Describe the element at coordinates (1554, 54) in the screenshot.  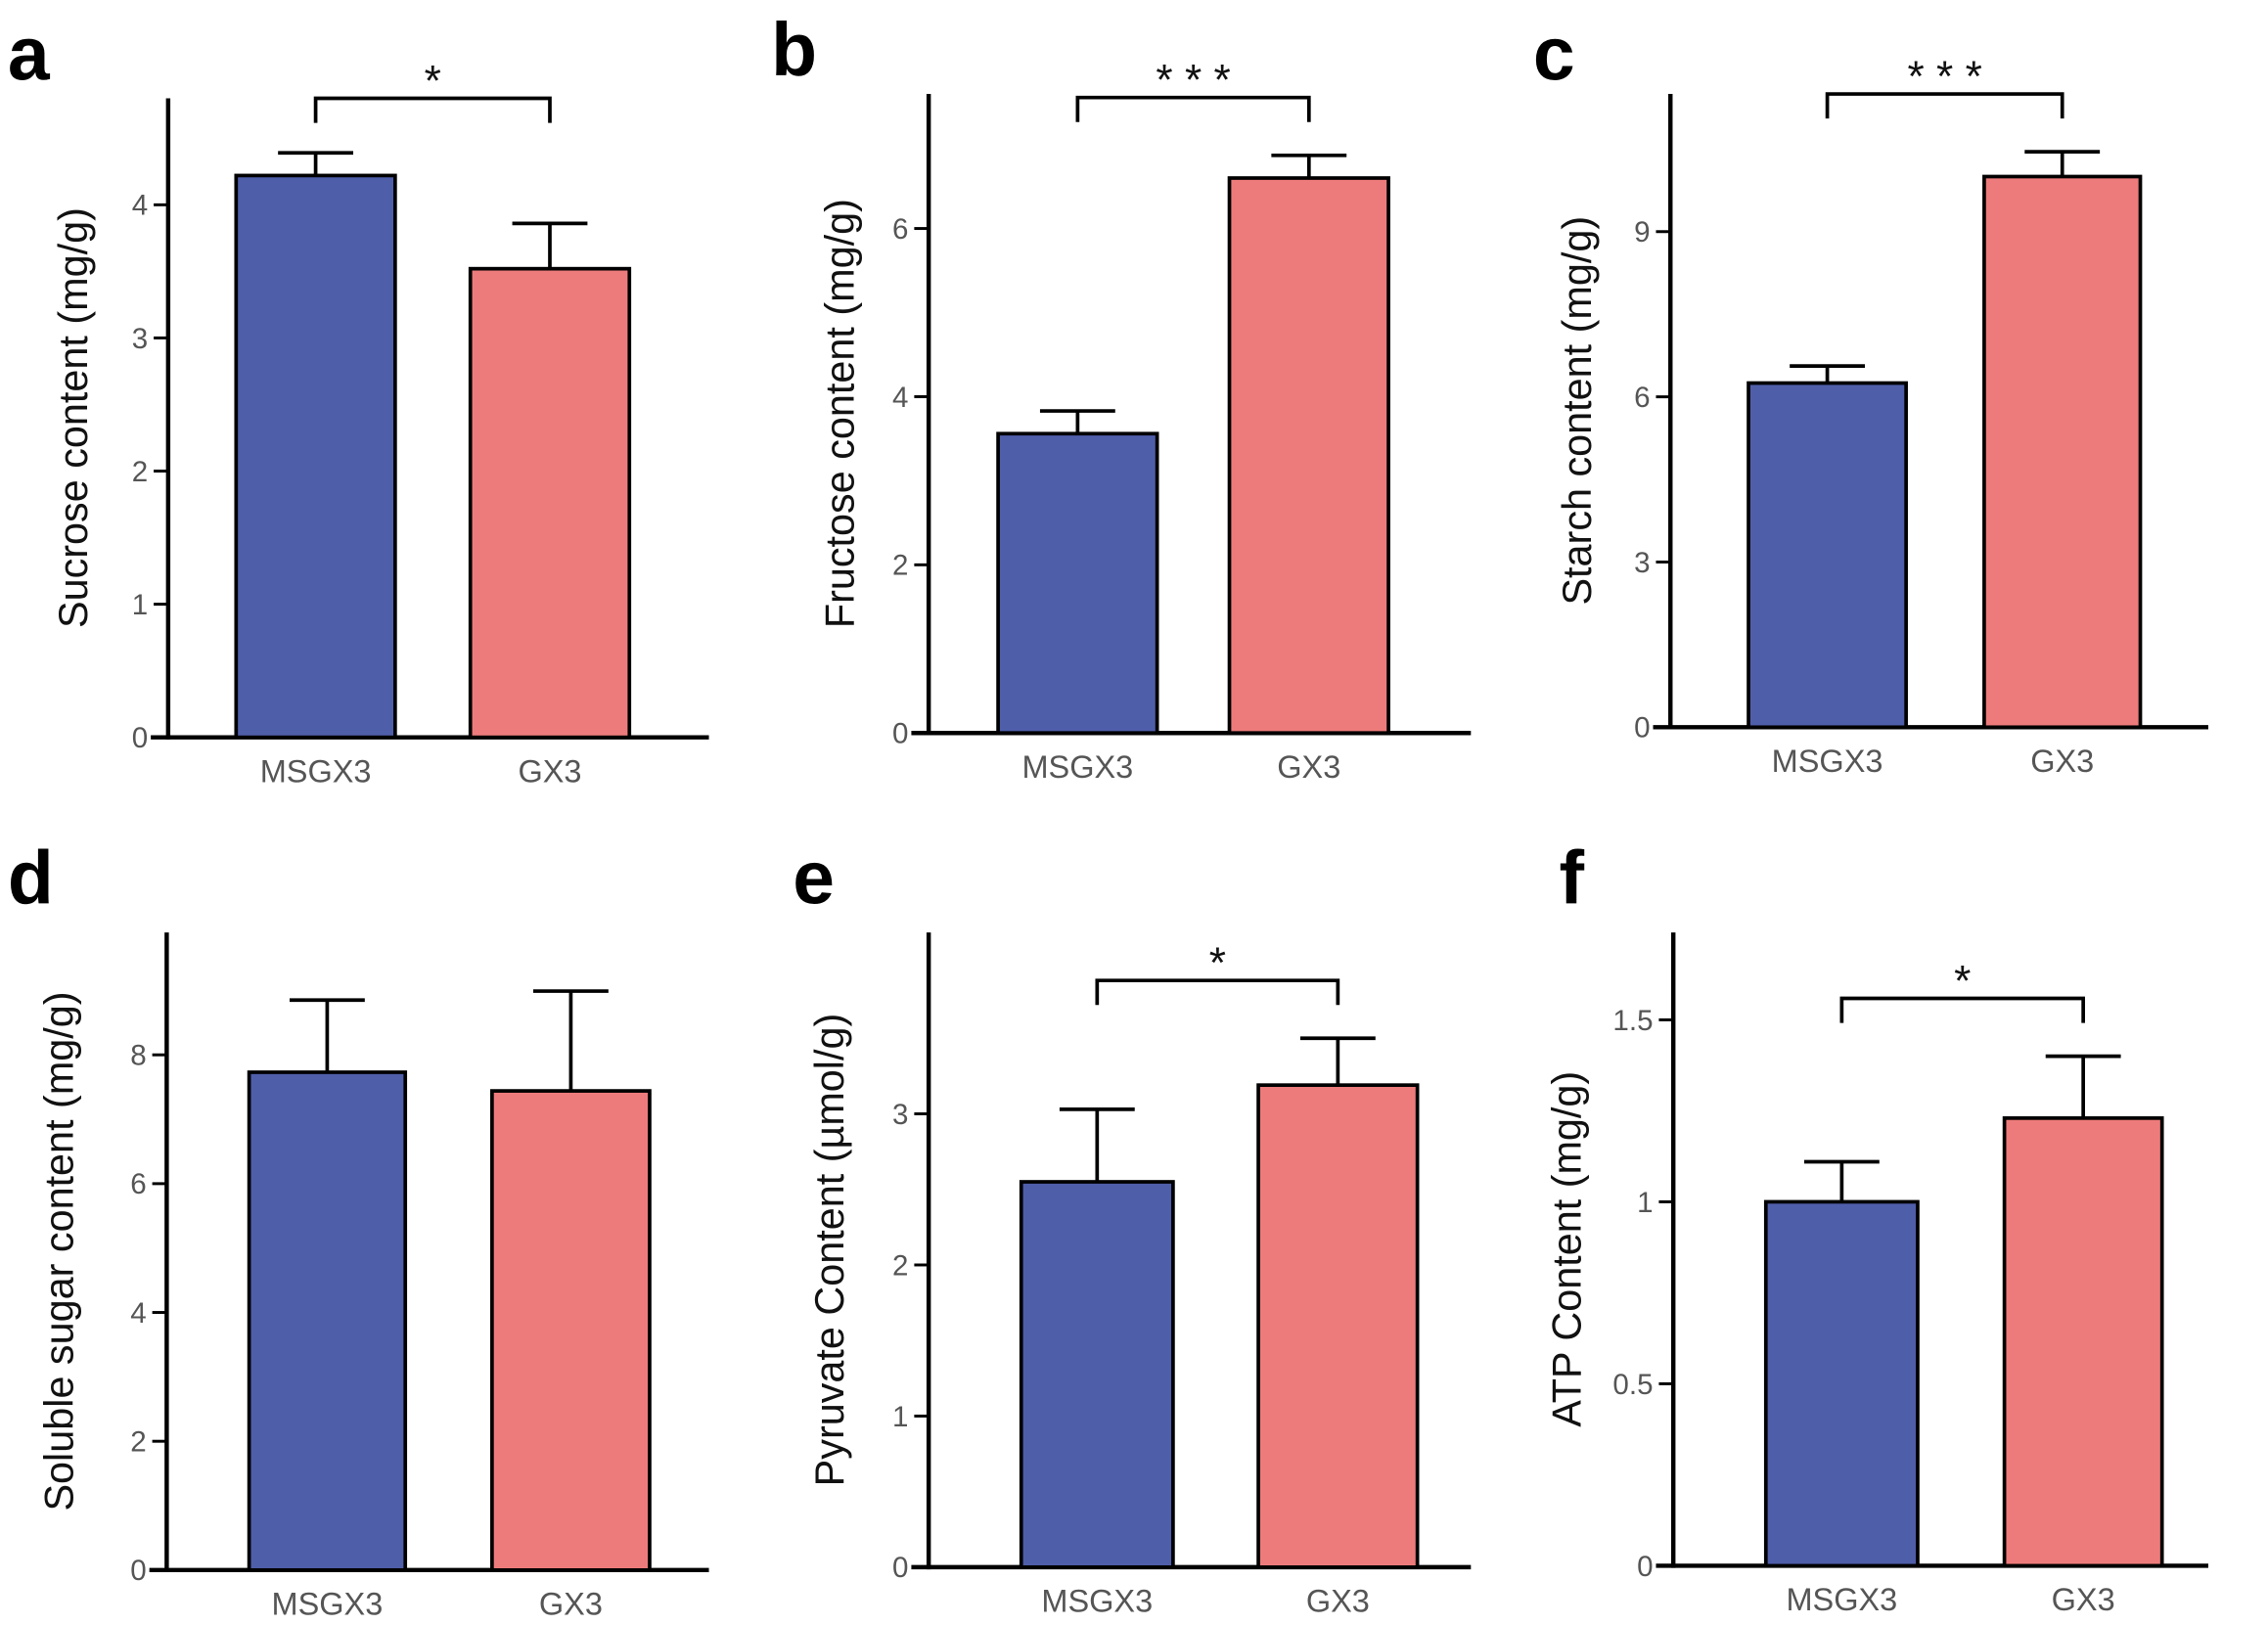
I see `panel-letter: c` at that location.